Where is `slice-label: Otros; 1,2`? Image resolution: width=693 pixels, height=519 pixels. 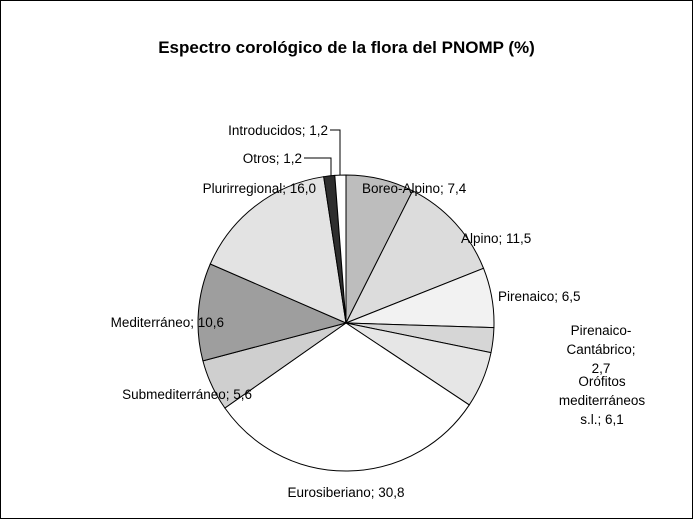 slice-label: Otros; 1,2 is located at coordinates (272, 158).